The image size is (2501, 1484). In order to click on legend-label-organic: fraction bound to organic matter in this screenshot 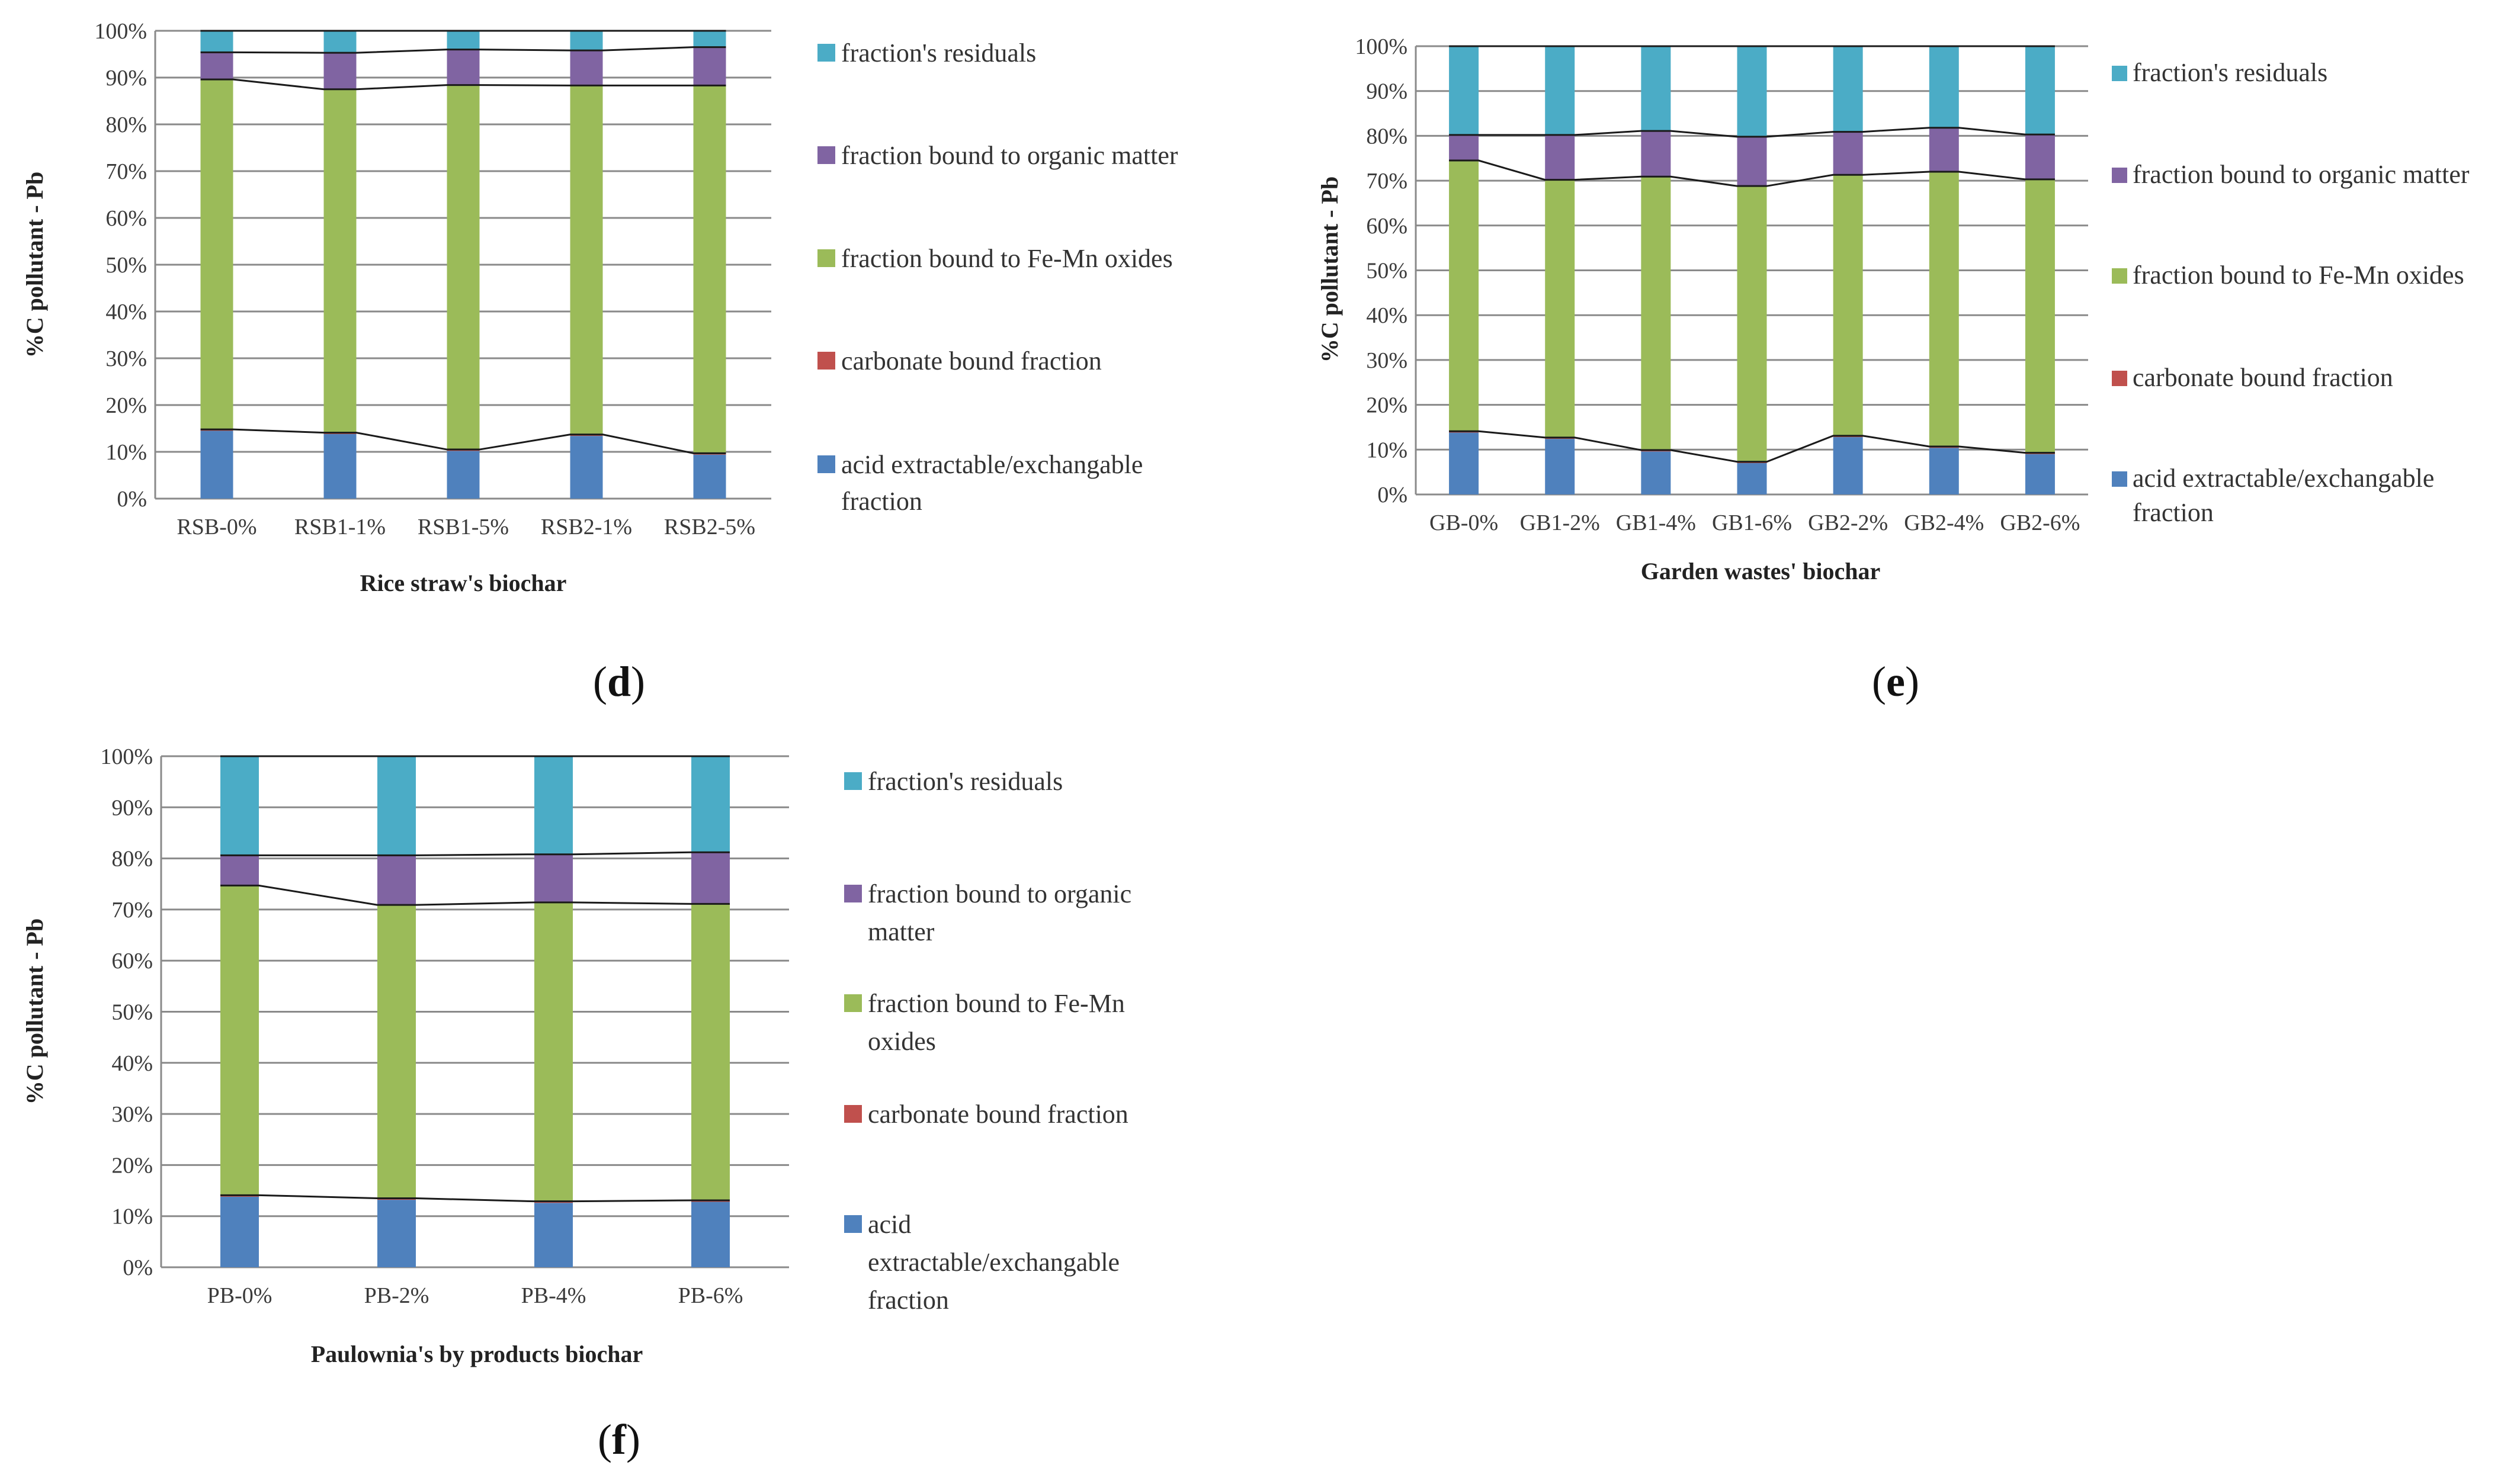, I will do `click(999, 912)`.